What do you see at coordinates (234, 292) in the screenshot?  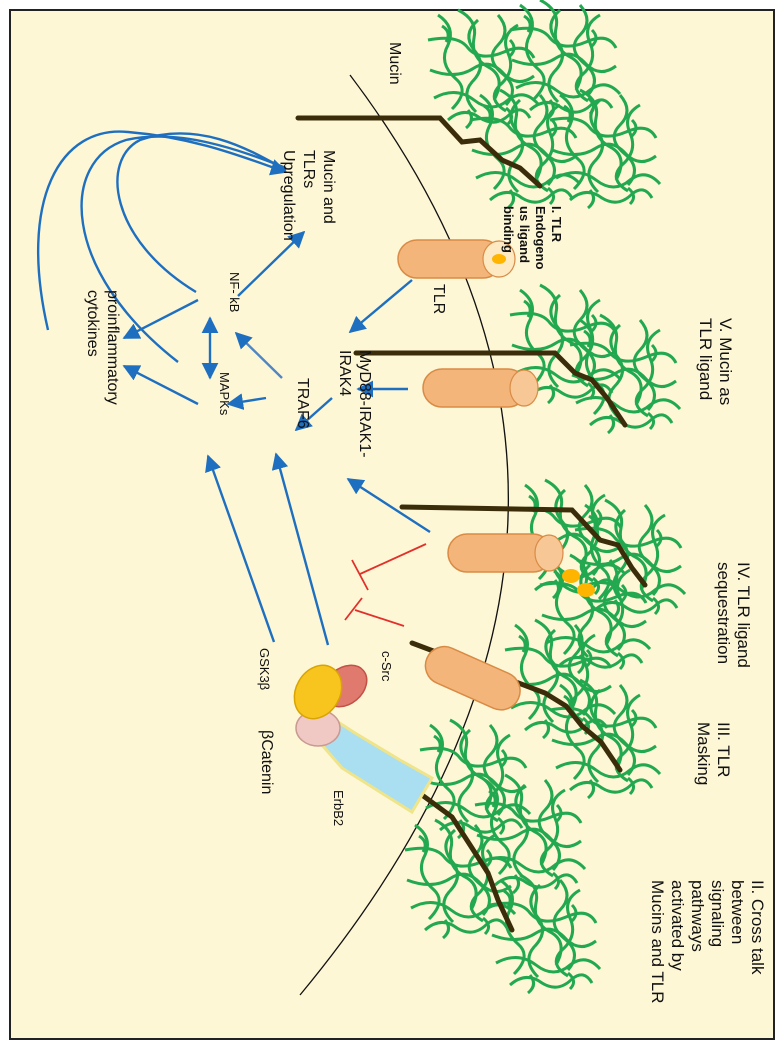 I see `nfkb-label: NF- kB` at bounding box center [234, 292].